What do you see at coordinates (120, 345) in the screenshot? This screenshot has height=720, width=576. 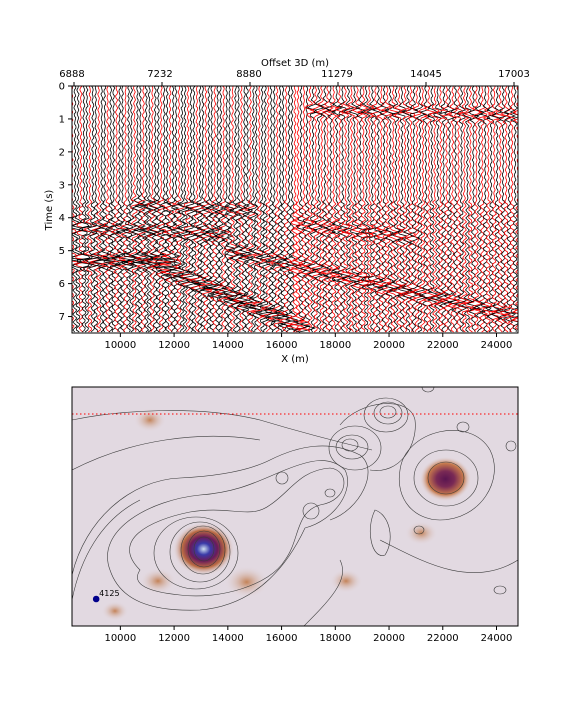 I see `x-tick-label: 10000` at bounding box center [120, 345].